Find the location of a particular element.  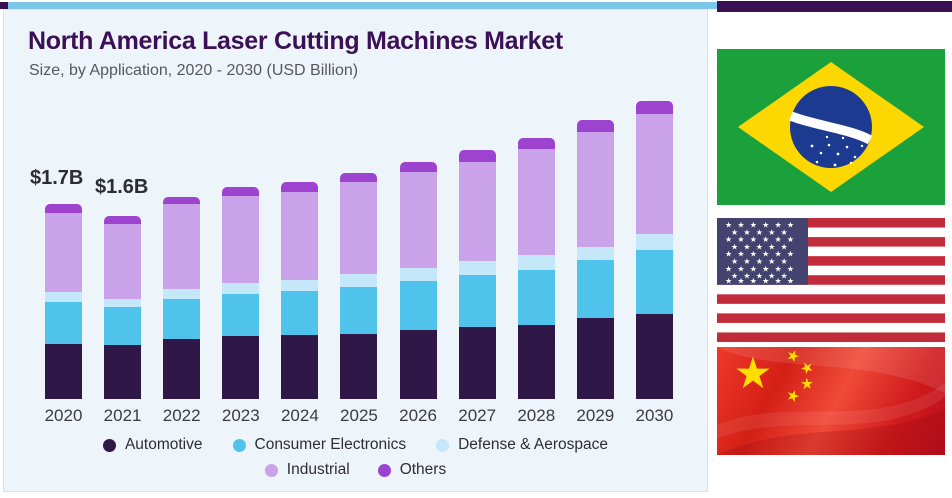

legend-item-industrial: Industrial is located at coordinates (307, 470).